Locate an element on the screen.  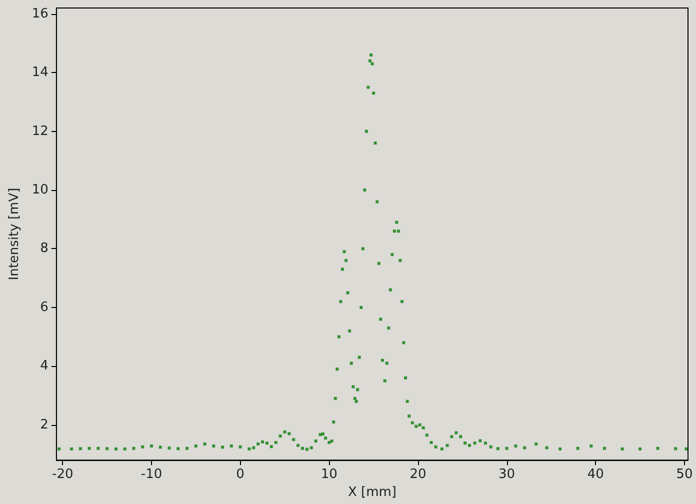
y-axis-title: Intensity [mV] is located at coordinates (14, 234).